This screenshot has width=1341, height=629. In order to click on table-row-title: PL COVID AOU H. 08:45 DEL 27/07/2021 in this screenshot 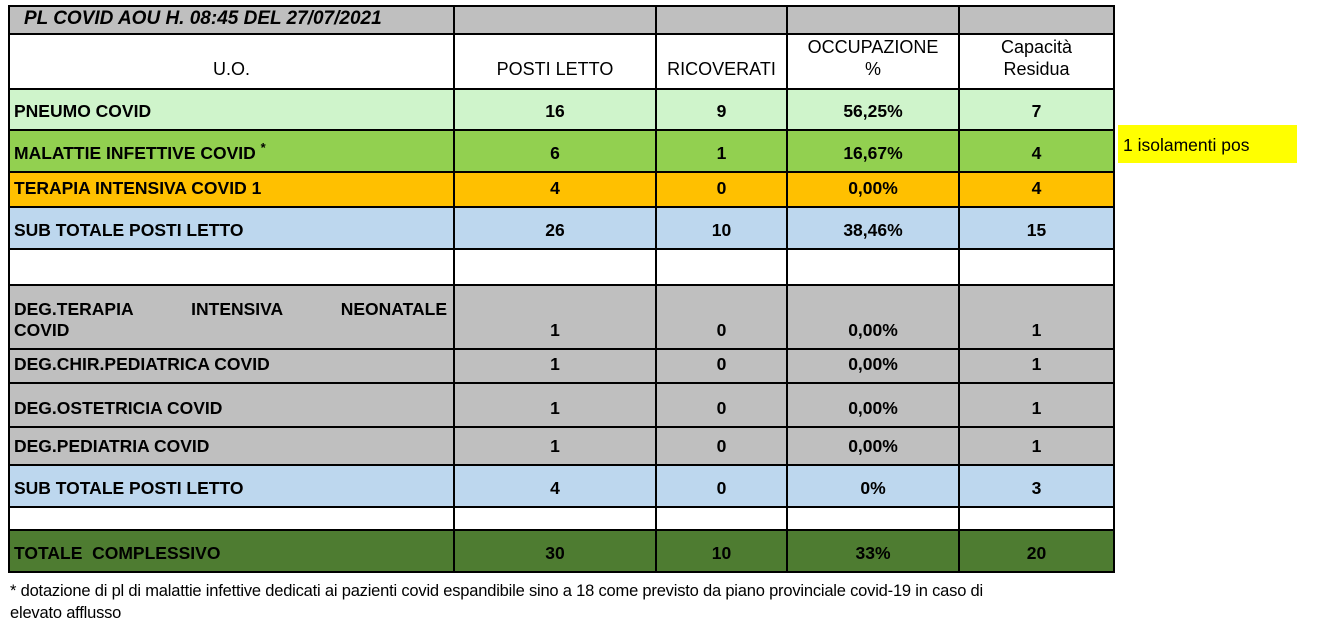, I will do `click(561, 20)`.